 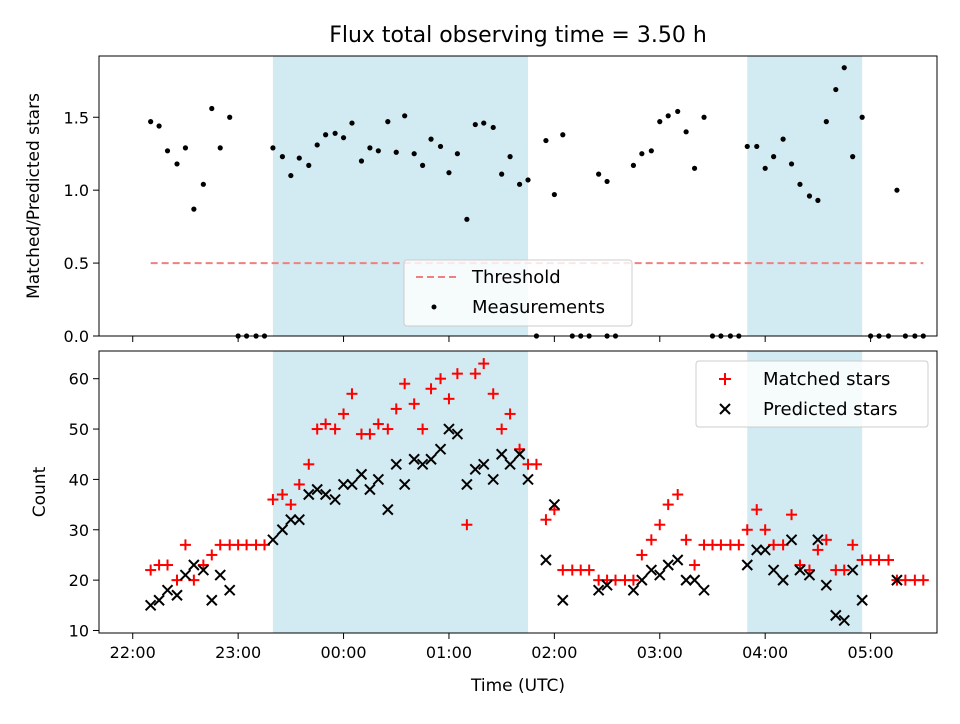 What do you see at coordinates (434, 307) in the screenshot?
I see `legend-measurement-marker` at bounding box center [434, 307].